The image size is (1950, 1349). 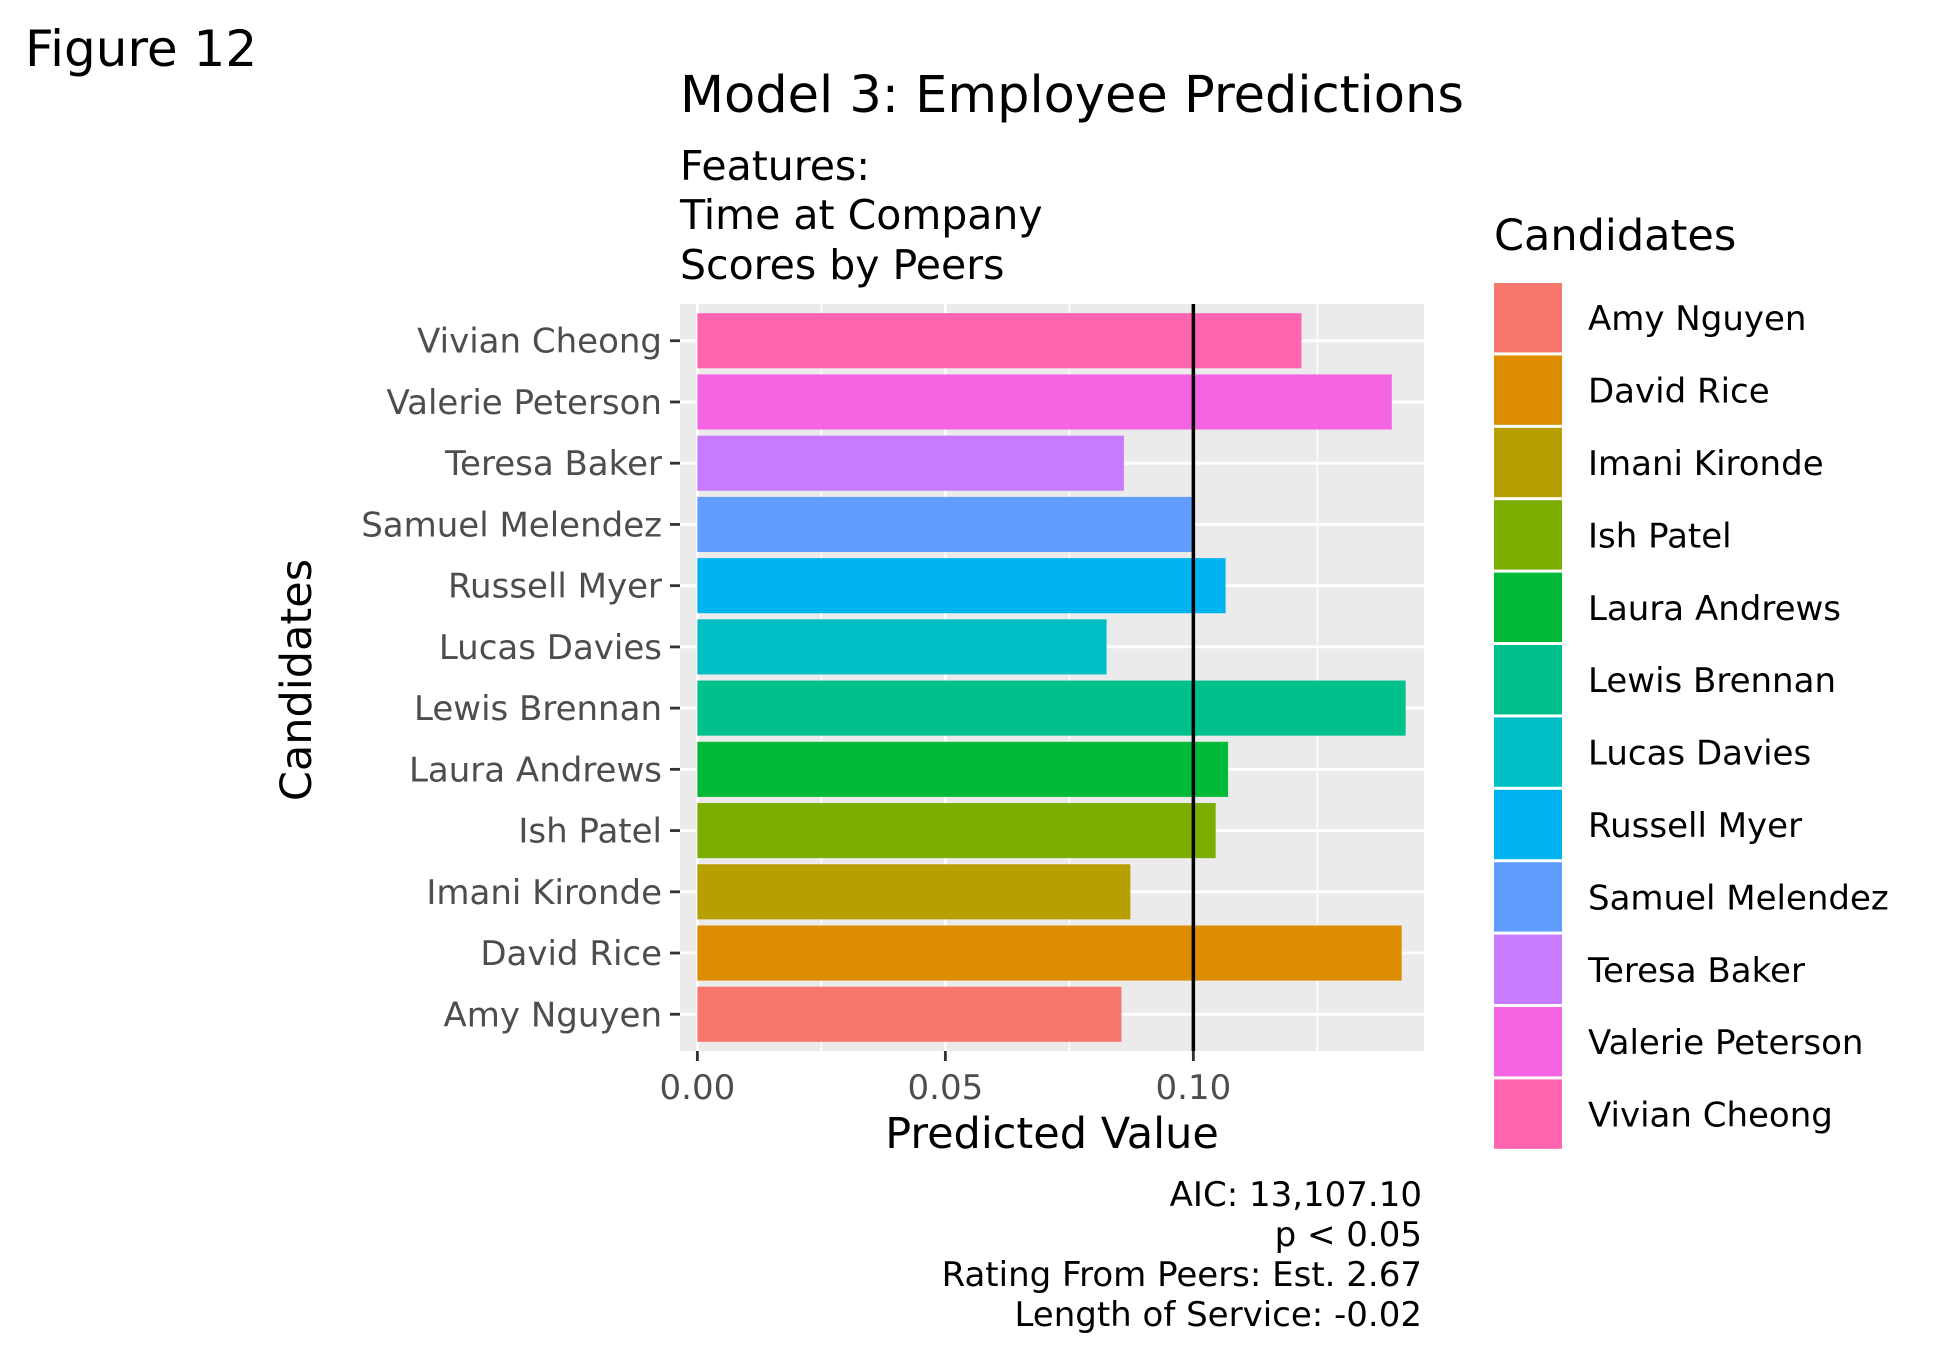 What do you see at coordinates (946, 1088) in the screenshot?
I see `x-tick-label: 0.05` at bounding box center [946, 1088].